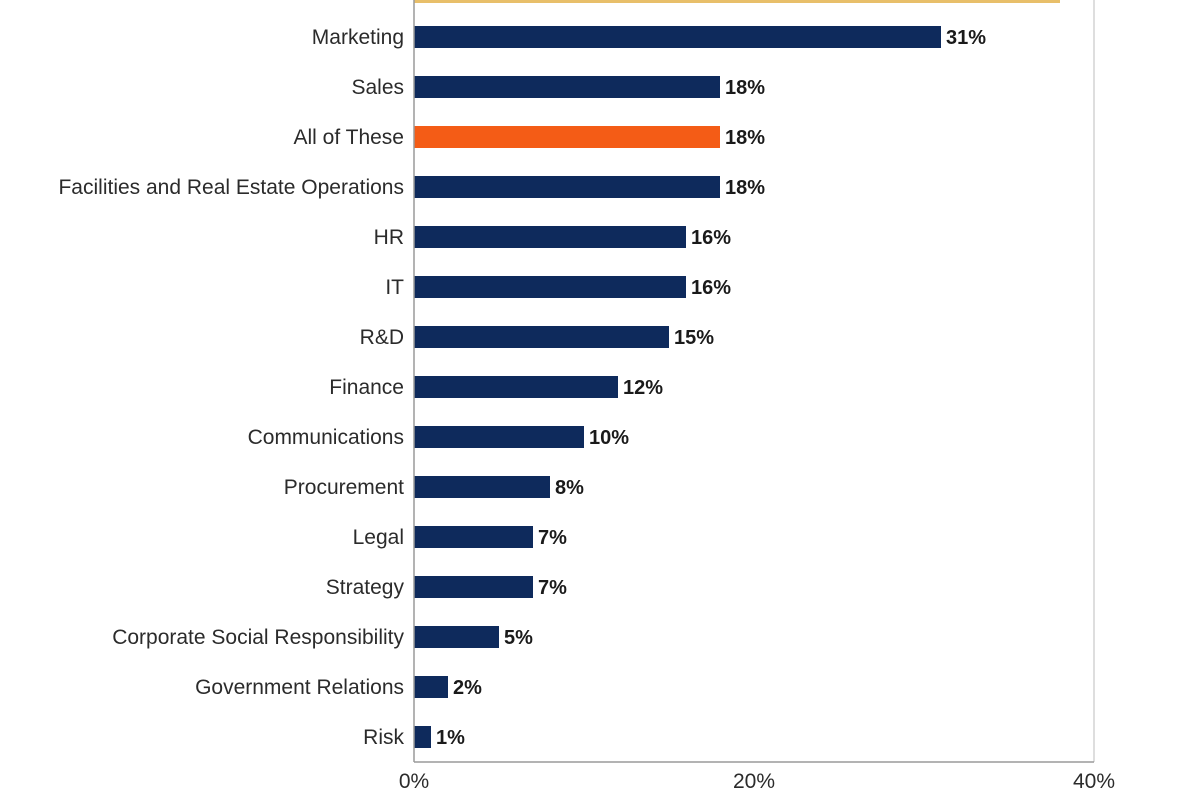 Image resolution: width=1200 pixels, height=800 pixels. What do you see at coordinates (383, 737) in the screenshot?
I see `category-label: Risk` at bounding box center [383, 737].